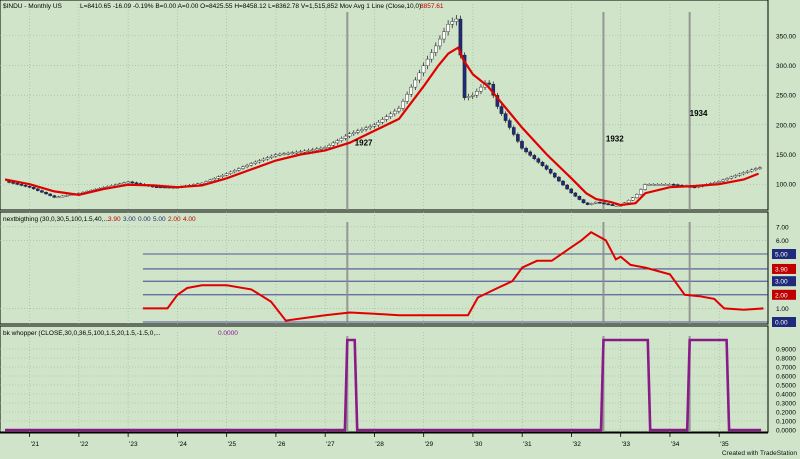 This screenshot has height=459, width=800. Describe the element at coordinates (786, 359) in the screenshot. I see `y-tick-label: 0.8000` at that location.